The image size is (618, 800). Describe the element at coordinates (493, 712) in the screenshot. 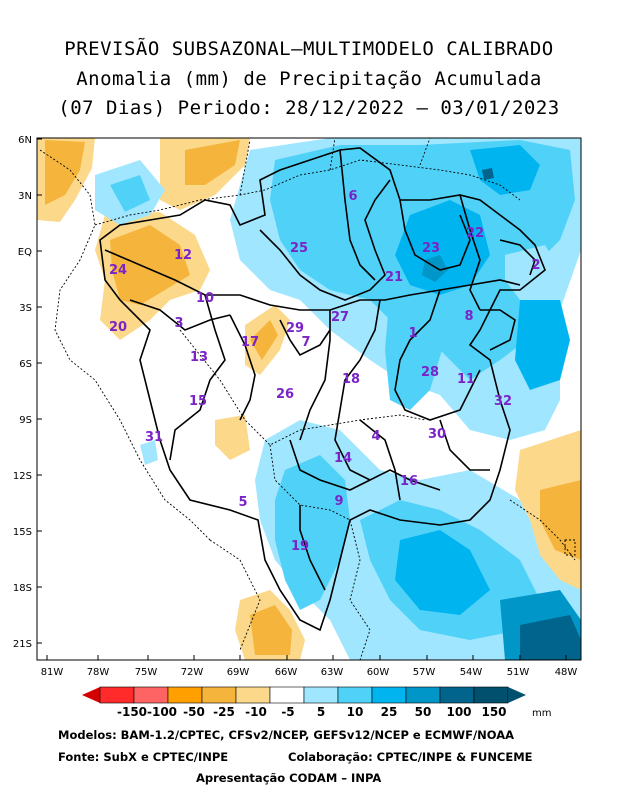

I see `colorbar-label: 150` at that location.